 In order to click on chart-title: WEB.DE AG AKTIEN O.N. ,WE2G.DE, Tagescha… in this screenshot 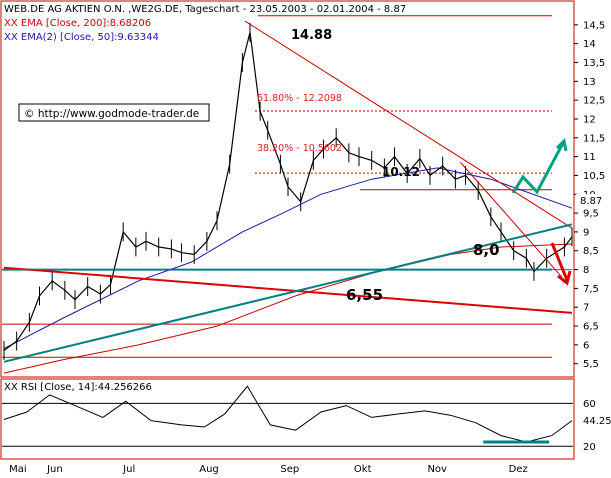, I will do `click(205, 9)`.